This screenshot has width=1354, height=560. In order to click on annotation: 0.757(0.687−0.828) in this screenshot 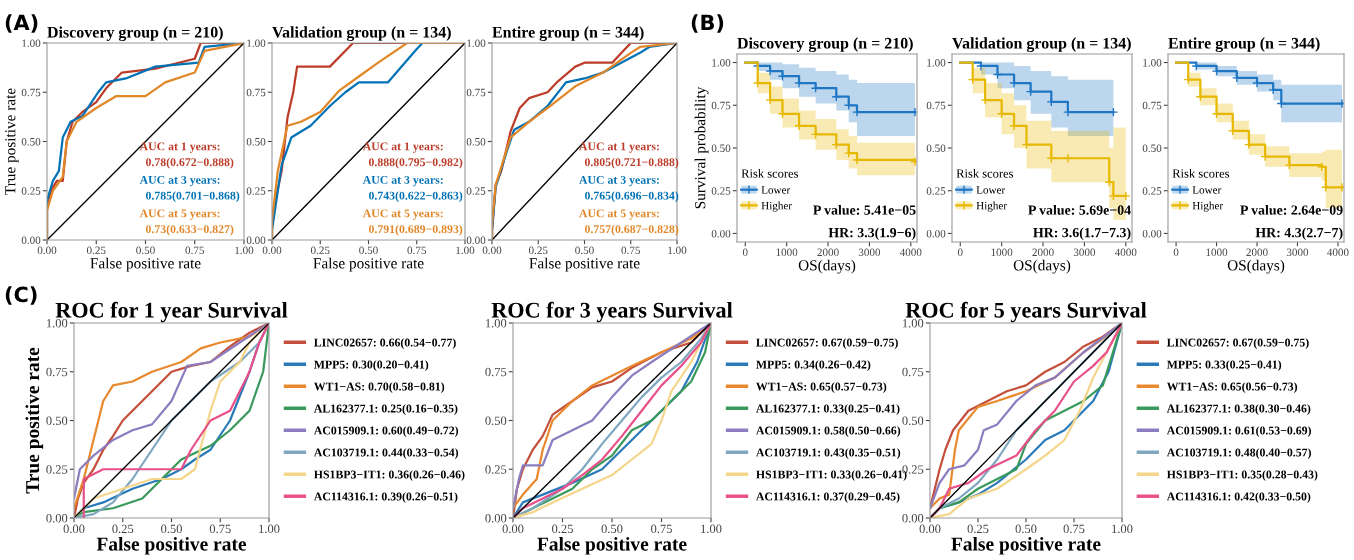, I will do `click(631, 230)`.